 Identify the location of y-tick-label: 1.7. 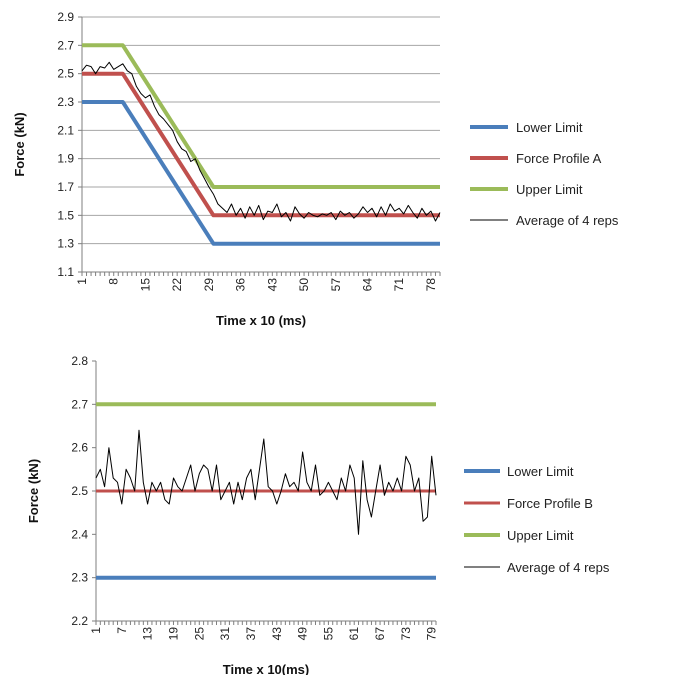
(65, 187).